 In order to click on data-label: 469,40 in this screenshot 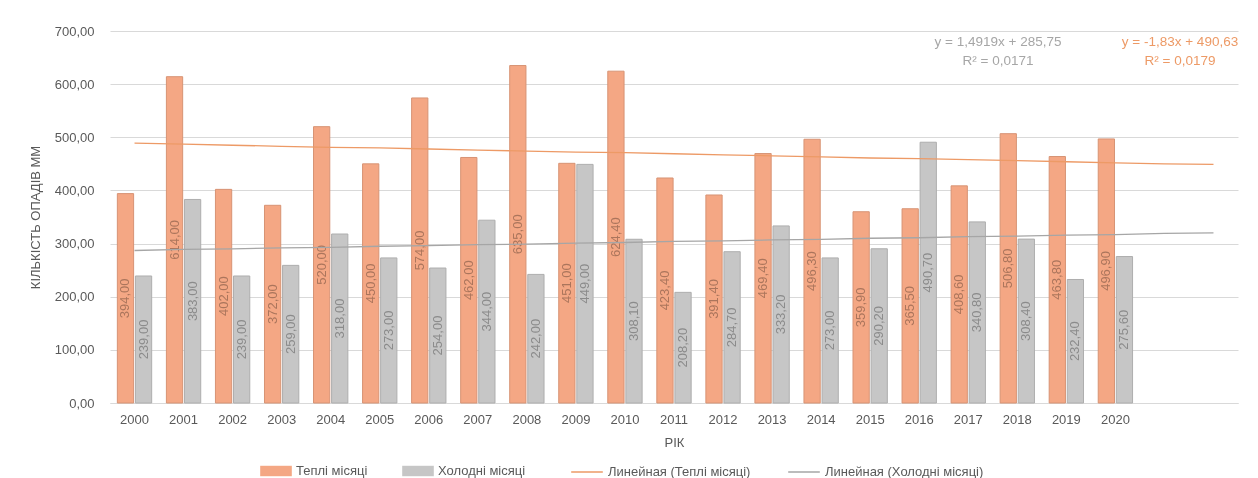, I will do `click(763, 278)`.